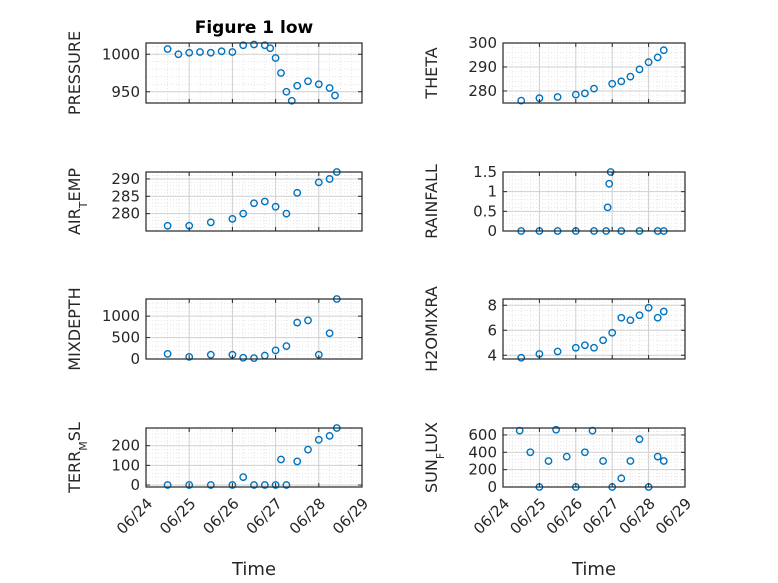 This screenshot has height=583, width=778. What do you see at coordinates (125, 338) in the screenshot?
I see `y-tick-label: 500` at bounding box center [125, 338].